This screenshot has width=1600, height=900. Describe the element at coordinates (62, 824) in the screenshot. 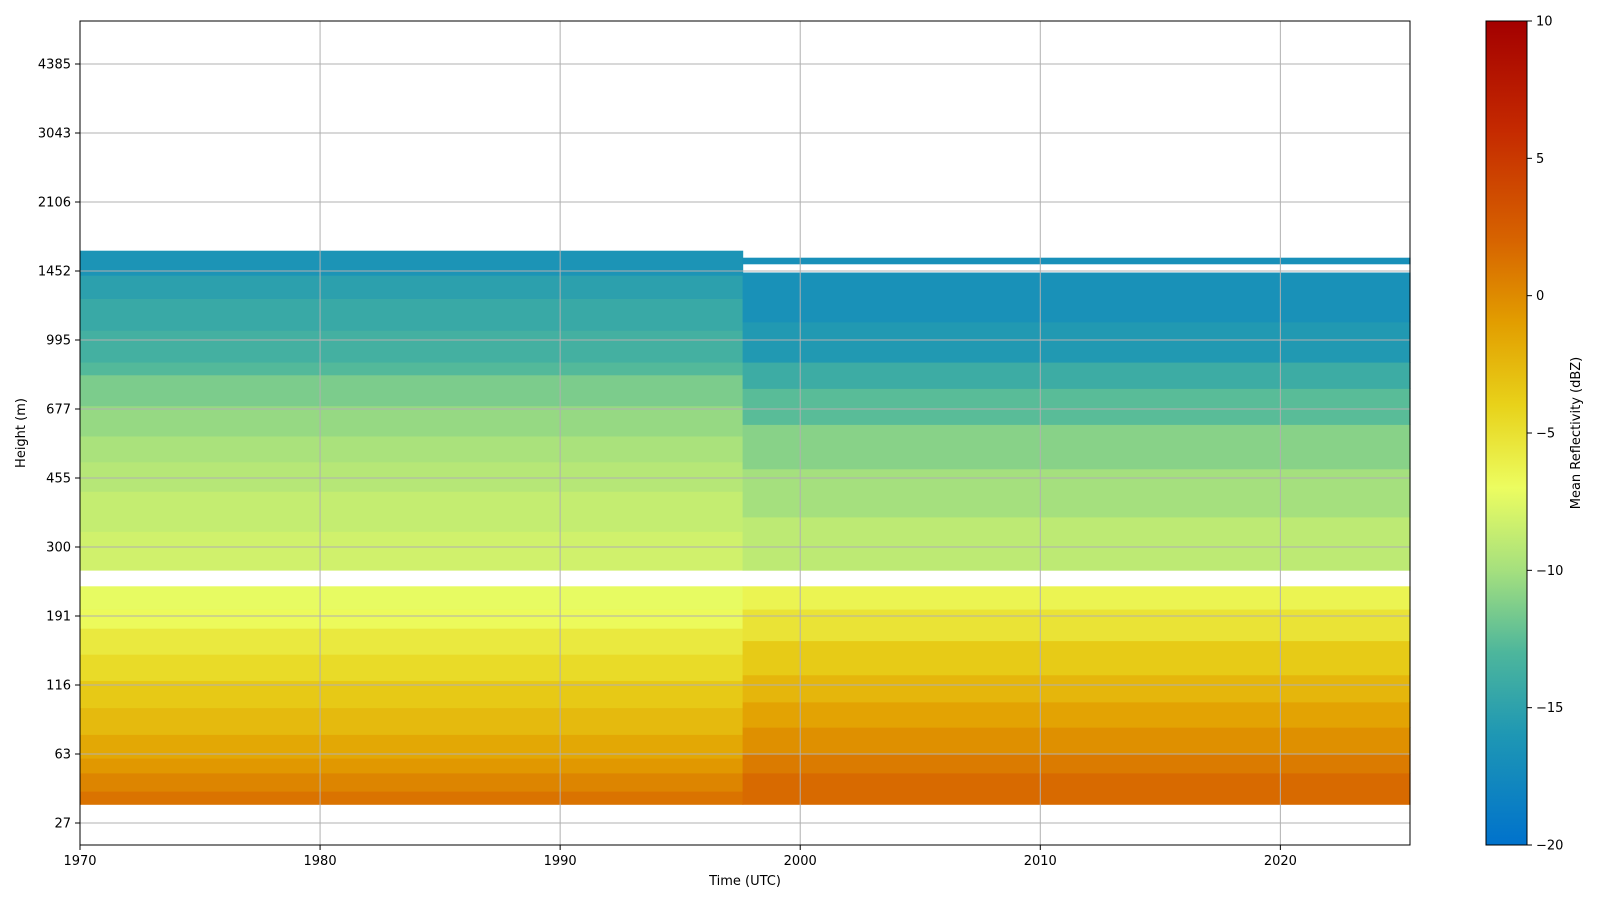

I see `y-tick-label-27: 27` at that location.